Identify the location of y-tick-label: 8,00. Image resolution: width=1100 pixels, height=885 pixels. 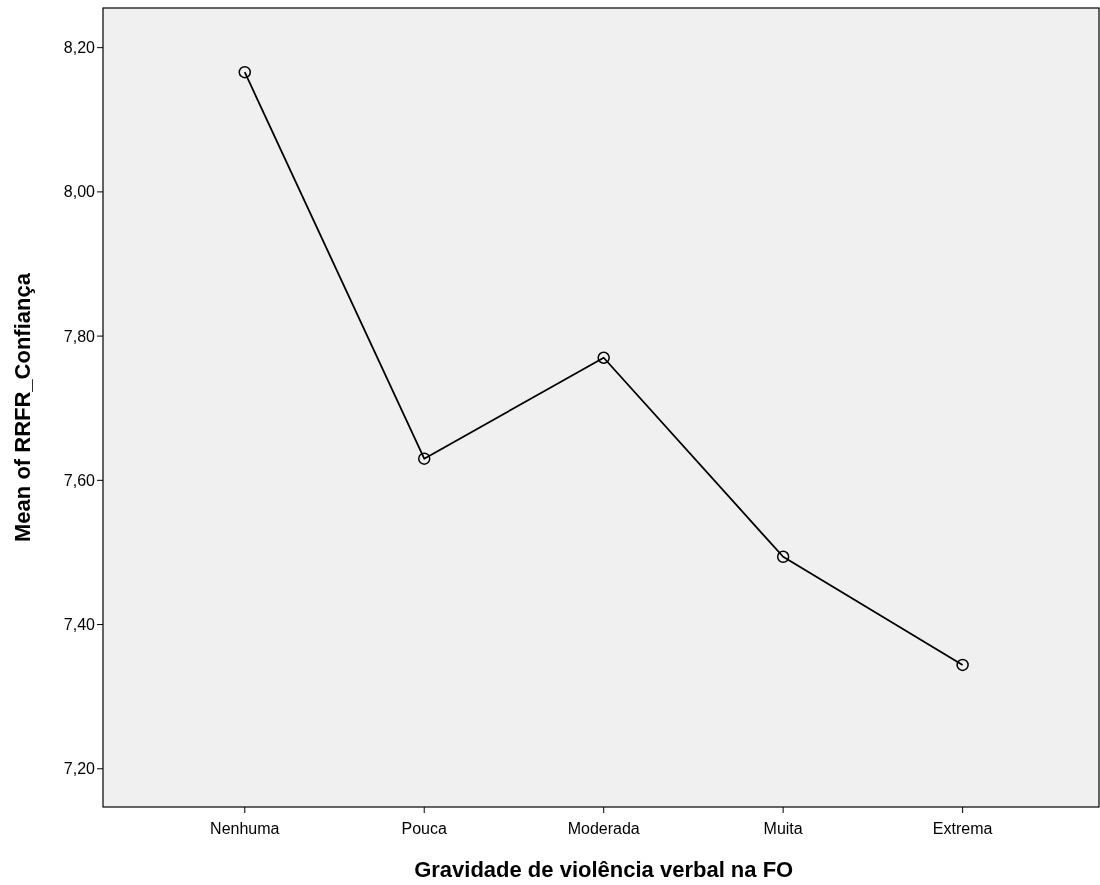
(79, 192).